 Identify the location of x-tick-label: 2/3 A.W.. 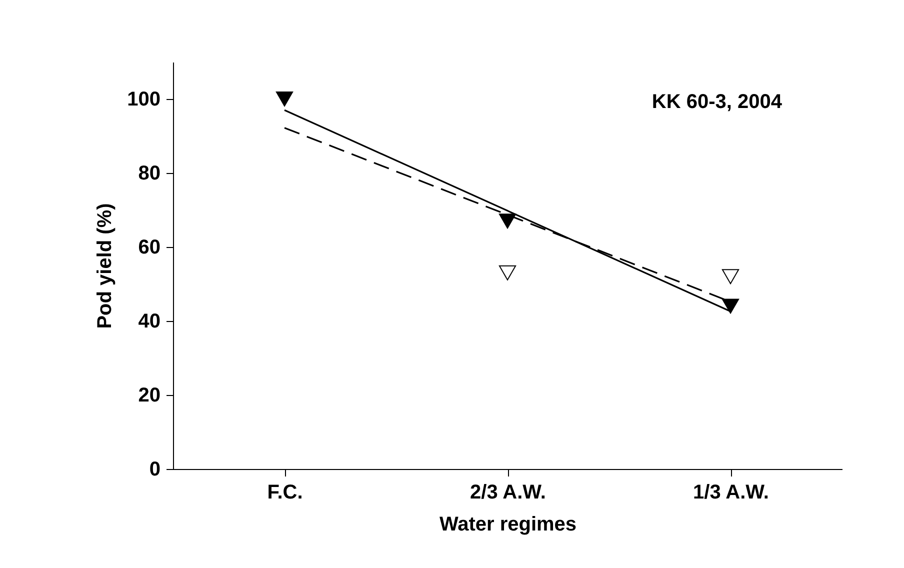
(508, 493).